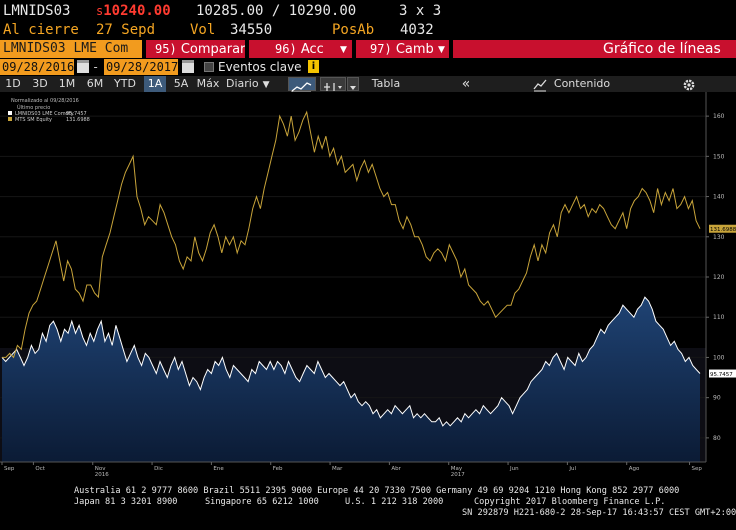  I want to click on end-date-field: 09/28/2017, so click(141, 67).